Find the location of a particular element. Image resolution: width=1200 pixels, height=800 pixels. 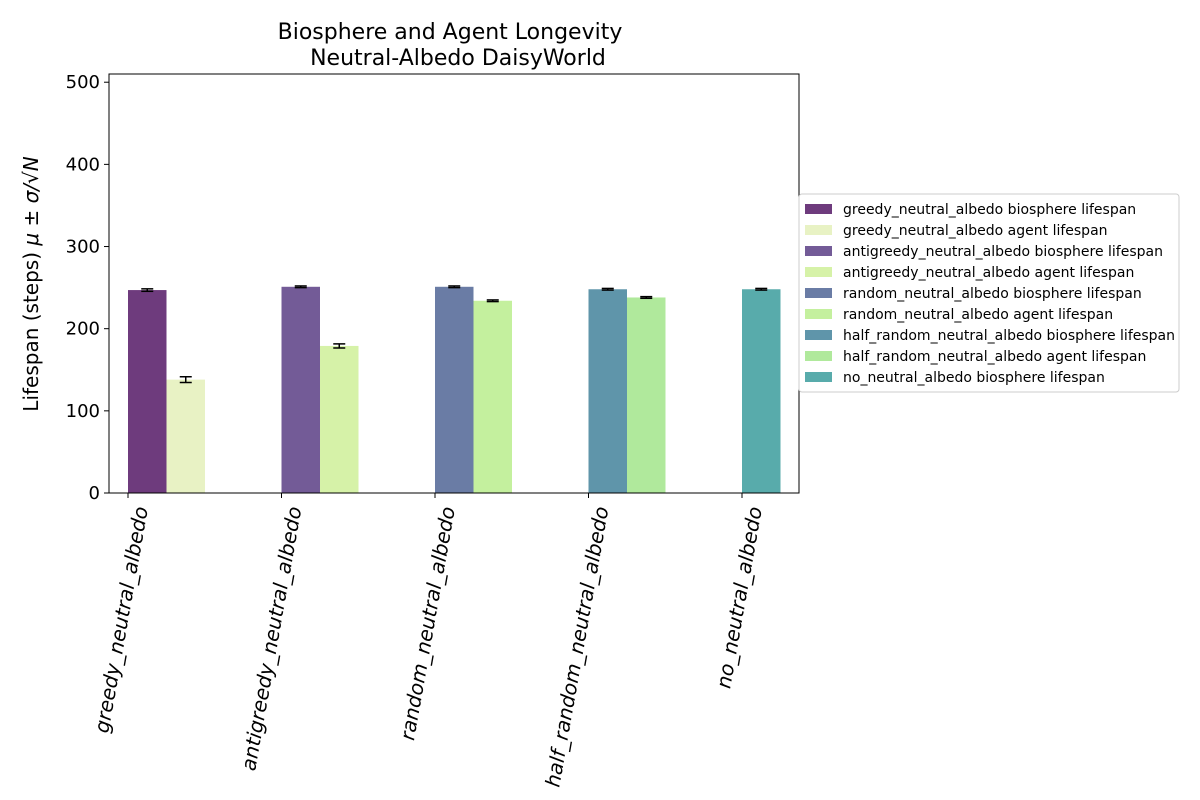

legend-item-antigreedy_neutral_albedo-agent: antigreedy_neutral_albedo agent lifespan is located at coordinates (969, 273).